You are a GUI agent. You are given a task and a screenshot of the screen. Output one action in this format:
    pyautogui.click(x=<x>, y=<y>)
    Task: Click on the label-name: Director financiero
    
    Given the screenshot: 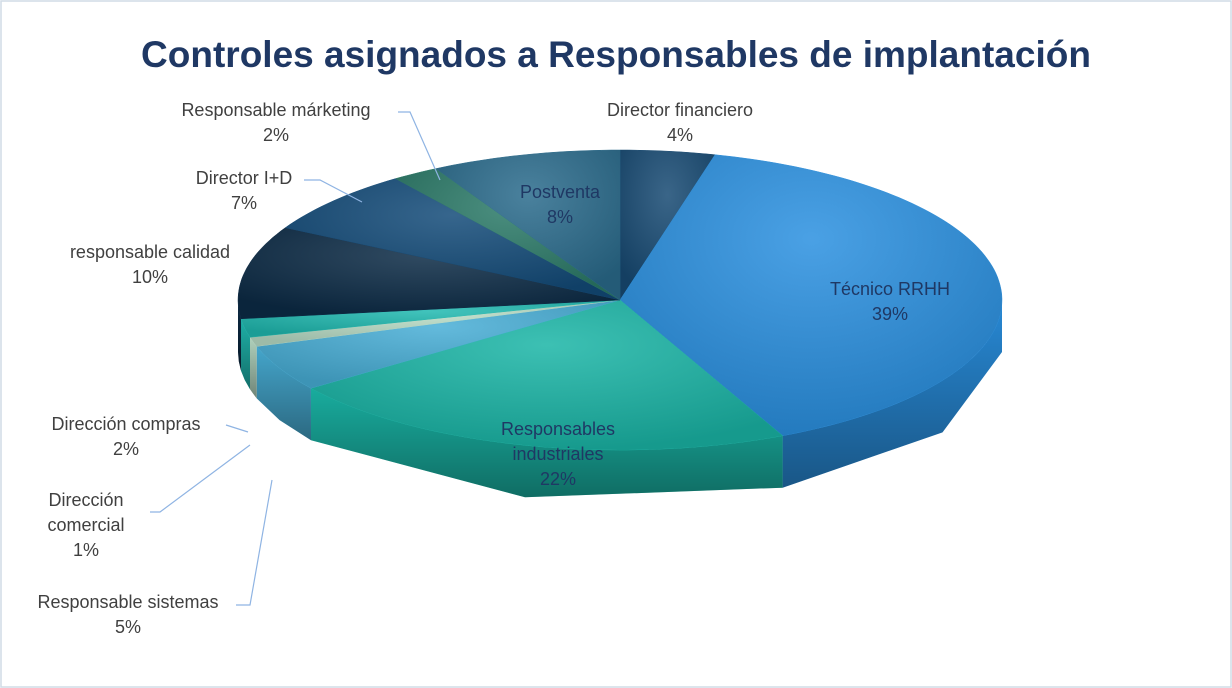 What is the action you would take?
    pyautogui.click(x=680, y=110)
    